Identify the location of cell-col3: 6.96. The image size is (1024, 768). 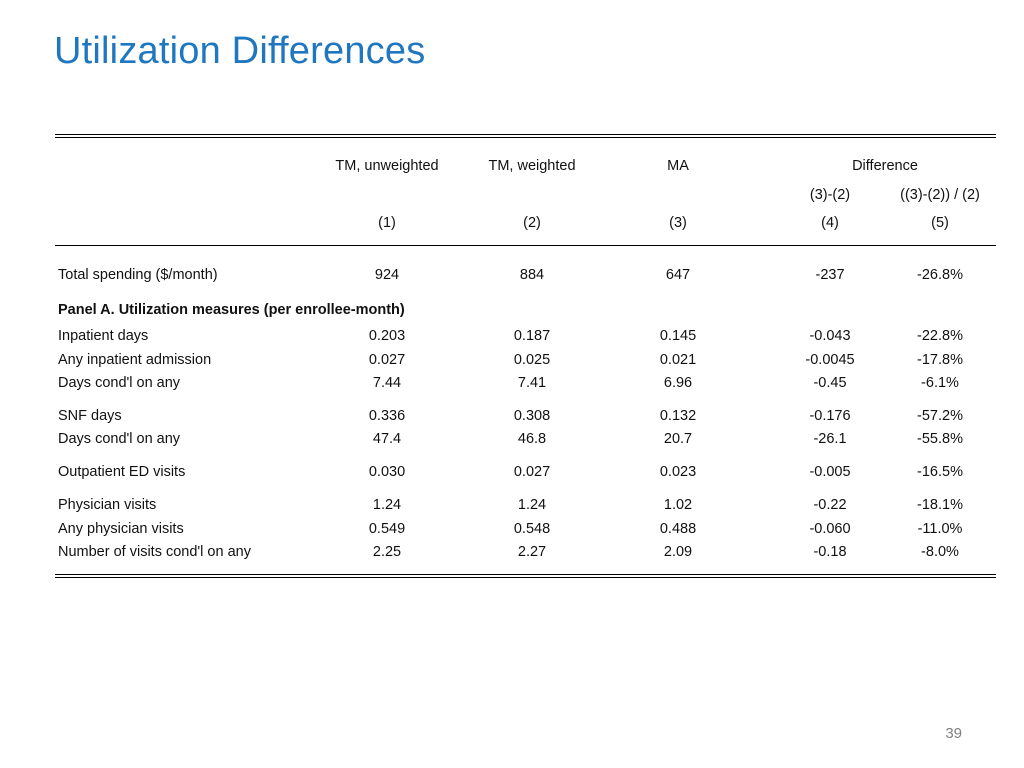
(678, 383).